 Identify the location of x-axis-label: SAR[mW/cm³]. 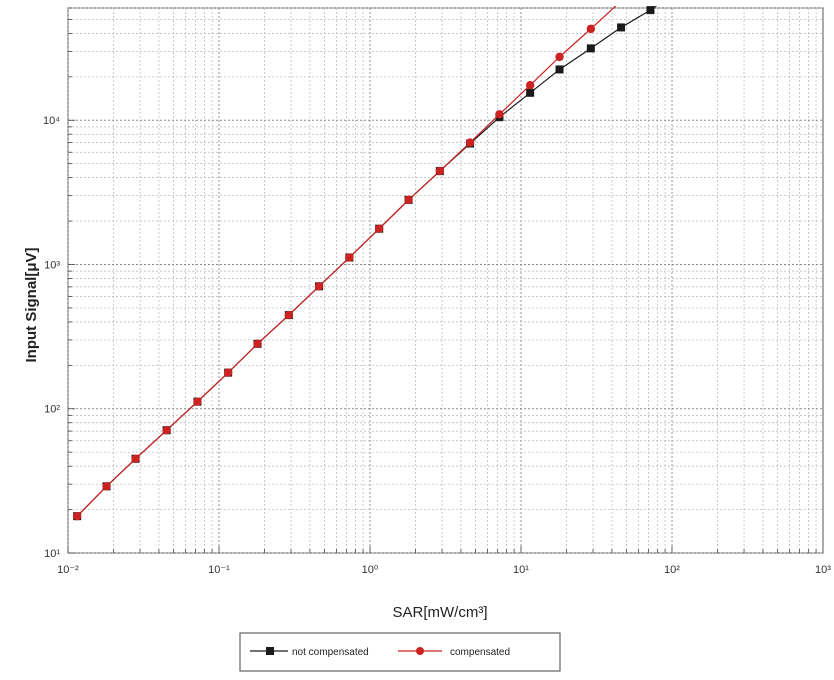
(440, 612).